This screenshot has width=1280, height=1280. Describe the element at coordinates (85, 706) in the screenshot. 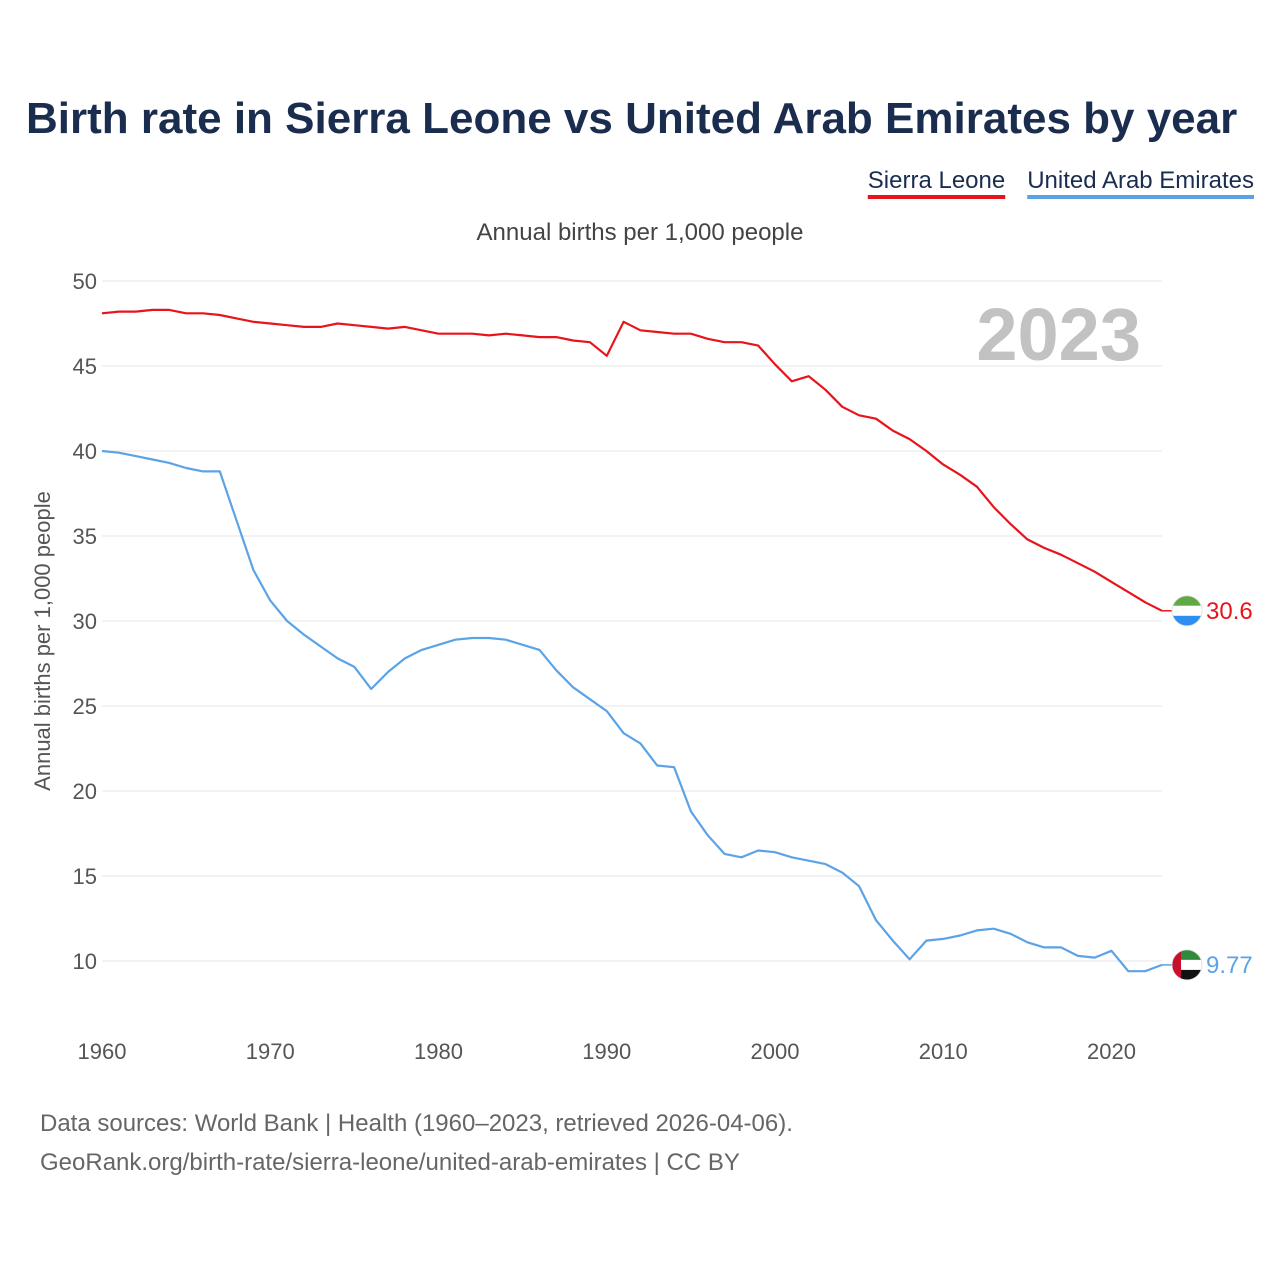

I see `y-tick-25: 25` at that location.